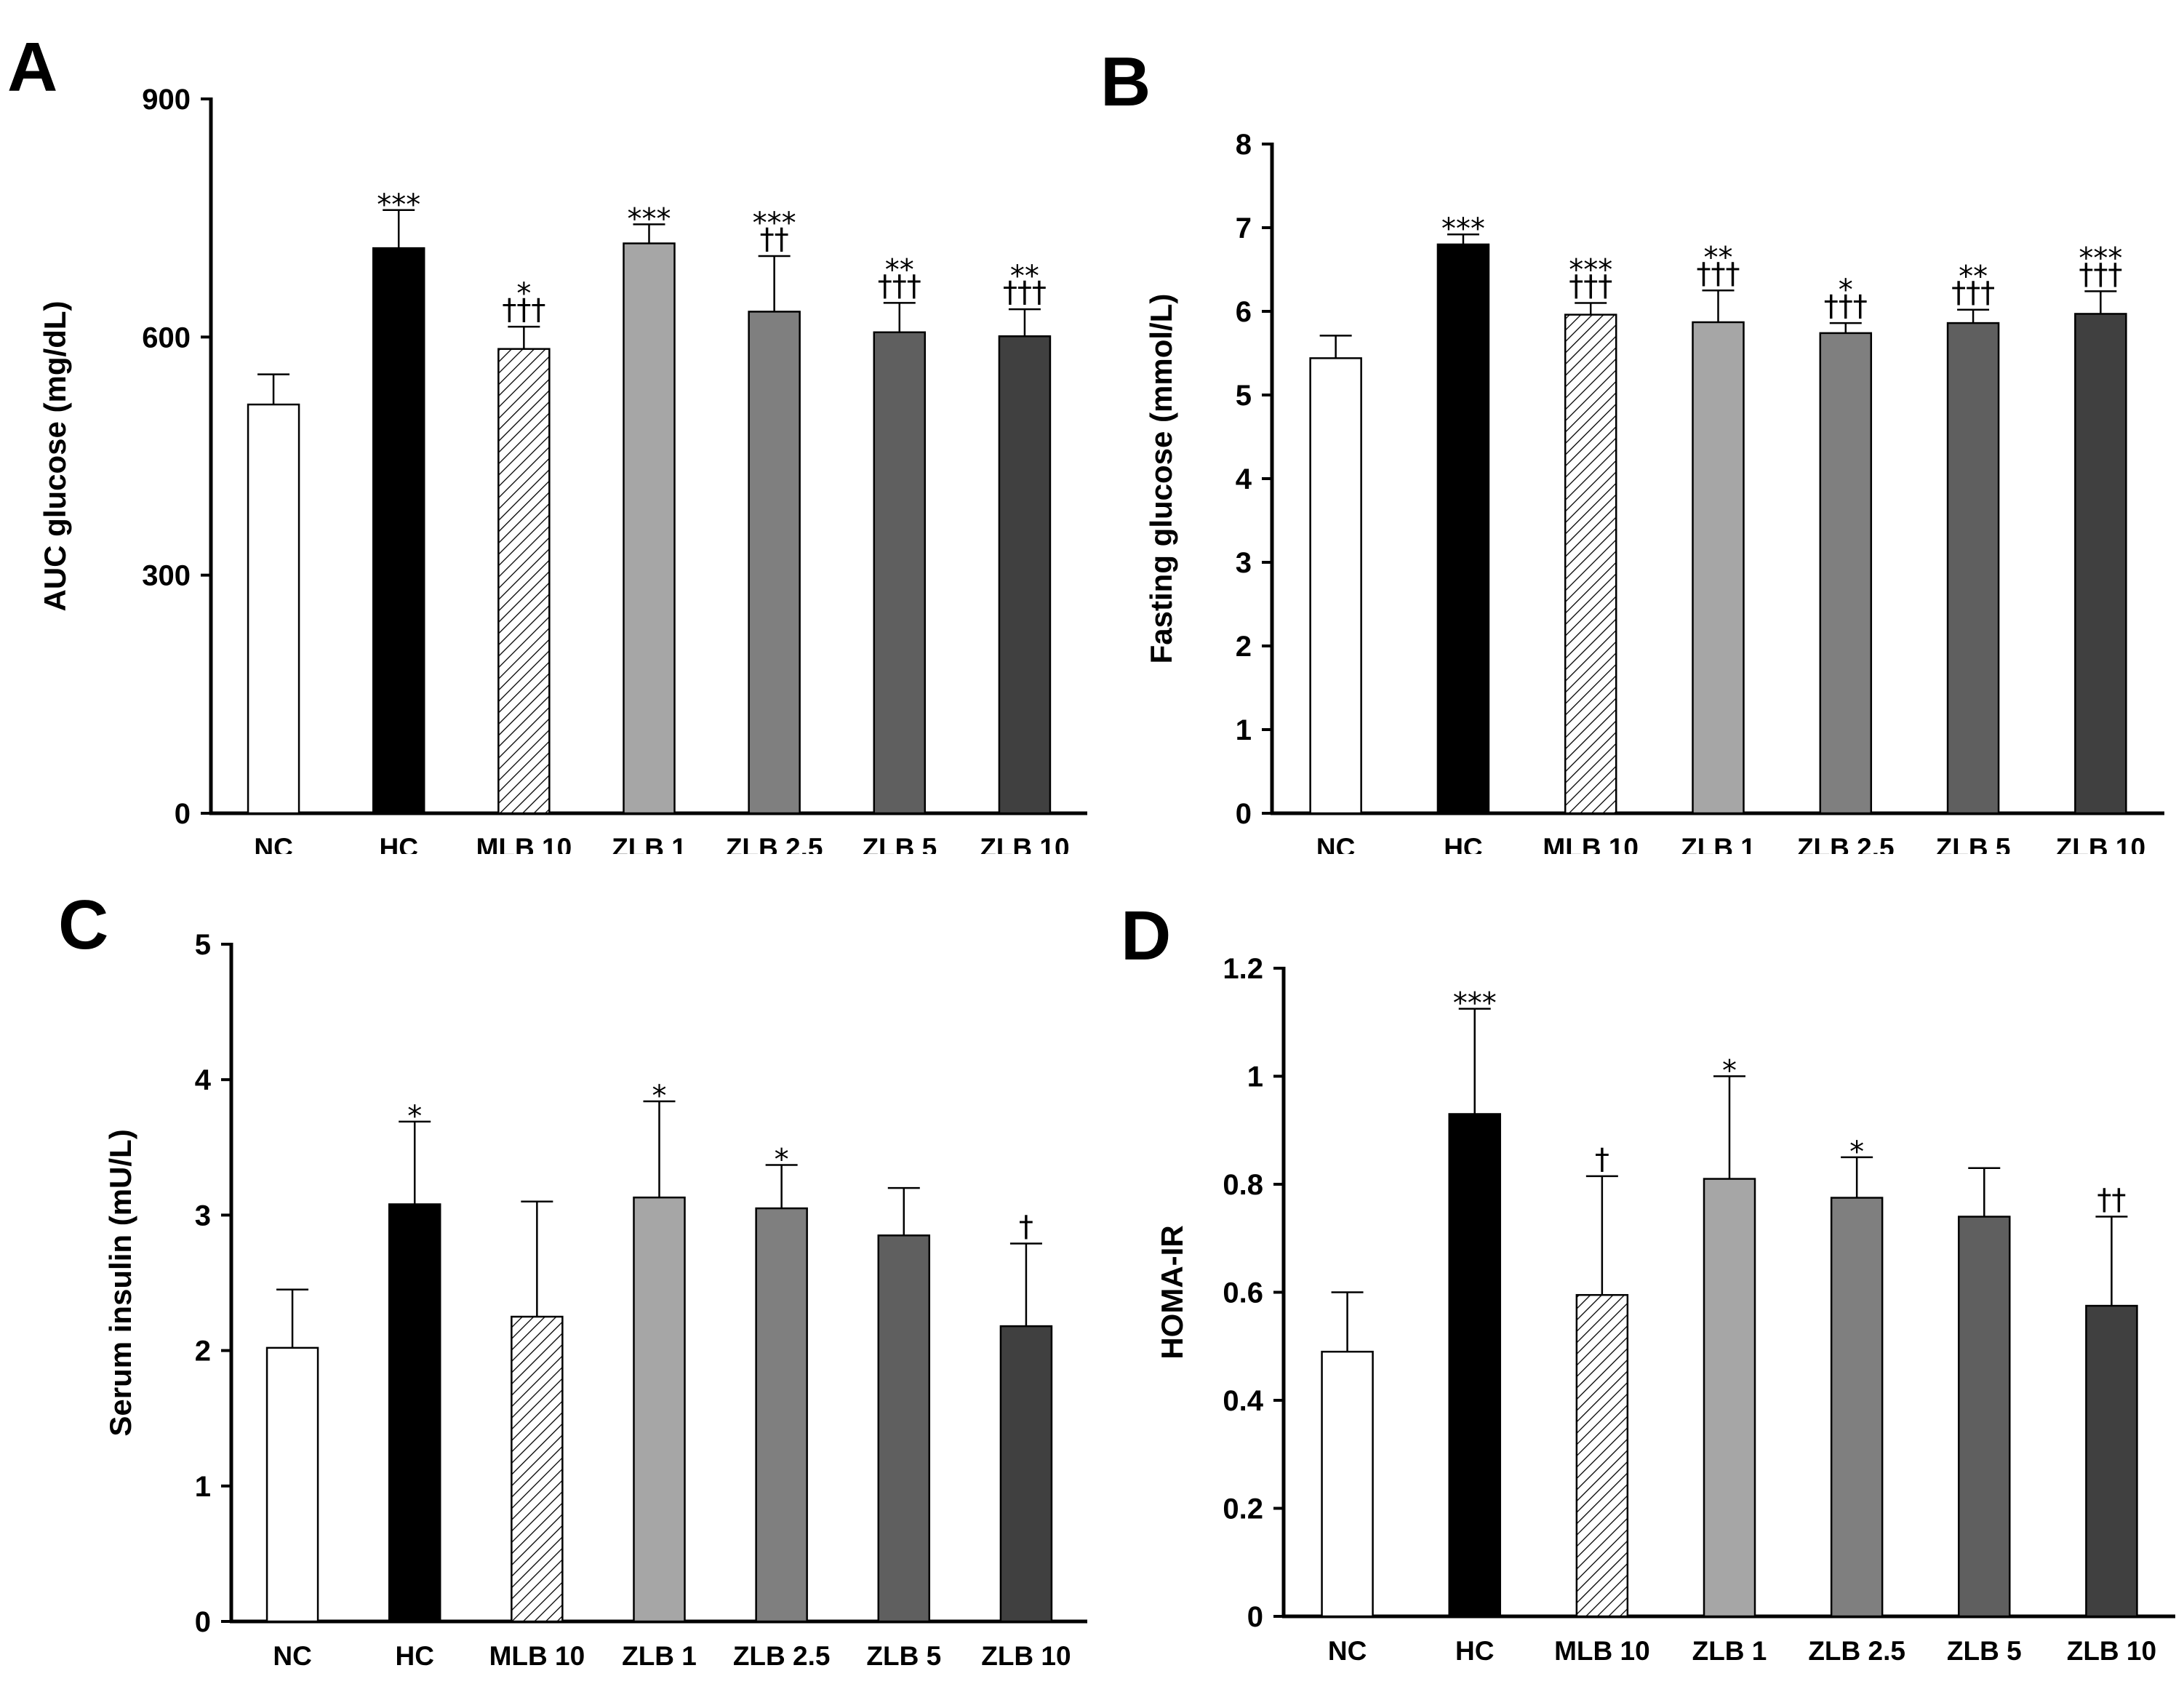  Describe the element at coordinates (414, 1116) in the screenshot. I see `chart-c-significance-star-hc: *` at that location.